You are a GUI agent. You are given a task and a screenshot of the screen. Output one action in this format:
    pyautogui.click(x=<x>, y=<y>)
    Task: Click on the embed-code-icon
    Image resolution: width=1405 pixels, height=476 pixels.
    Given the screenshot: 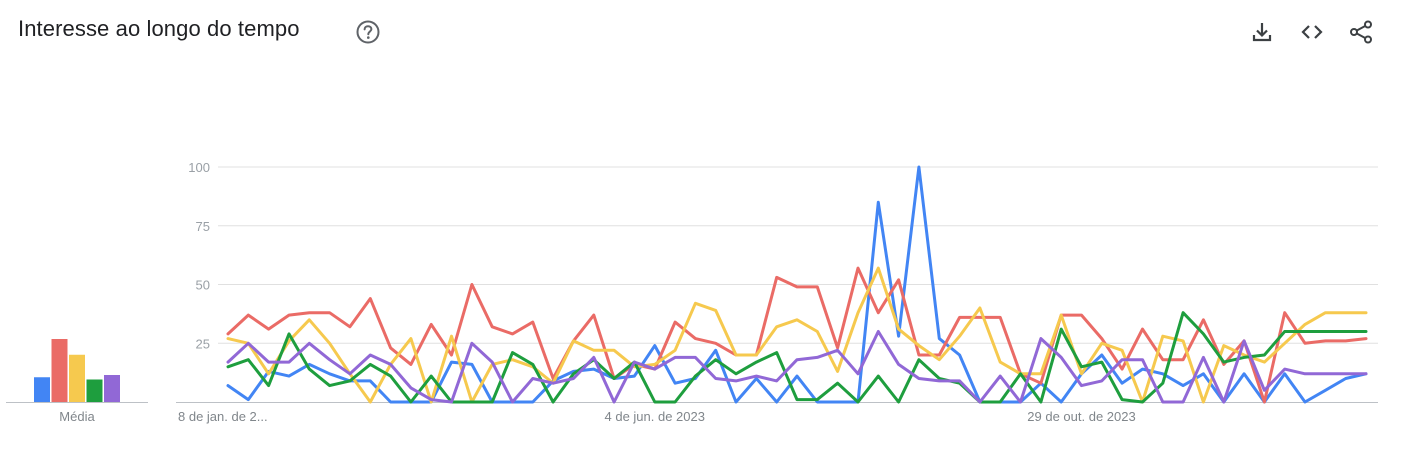 What is the action you would take?
    pyautogui.click(x=1312, y=32)
    